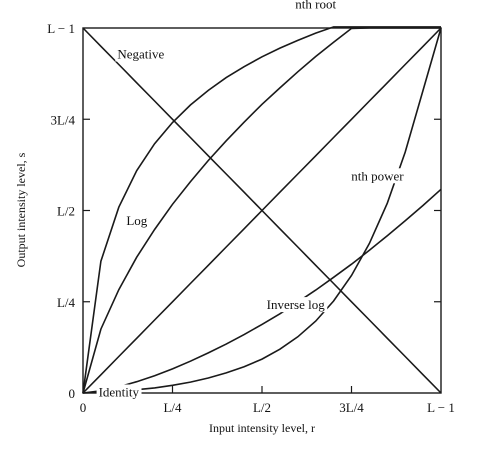 This screenshot has width=492, height=456. Describe the element at coordinates (172, 407) in the screenshot. I see `x-tick-label: L/4` at that location.